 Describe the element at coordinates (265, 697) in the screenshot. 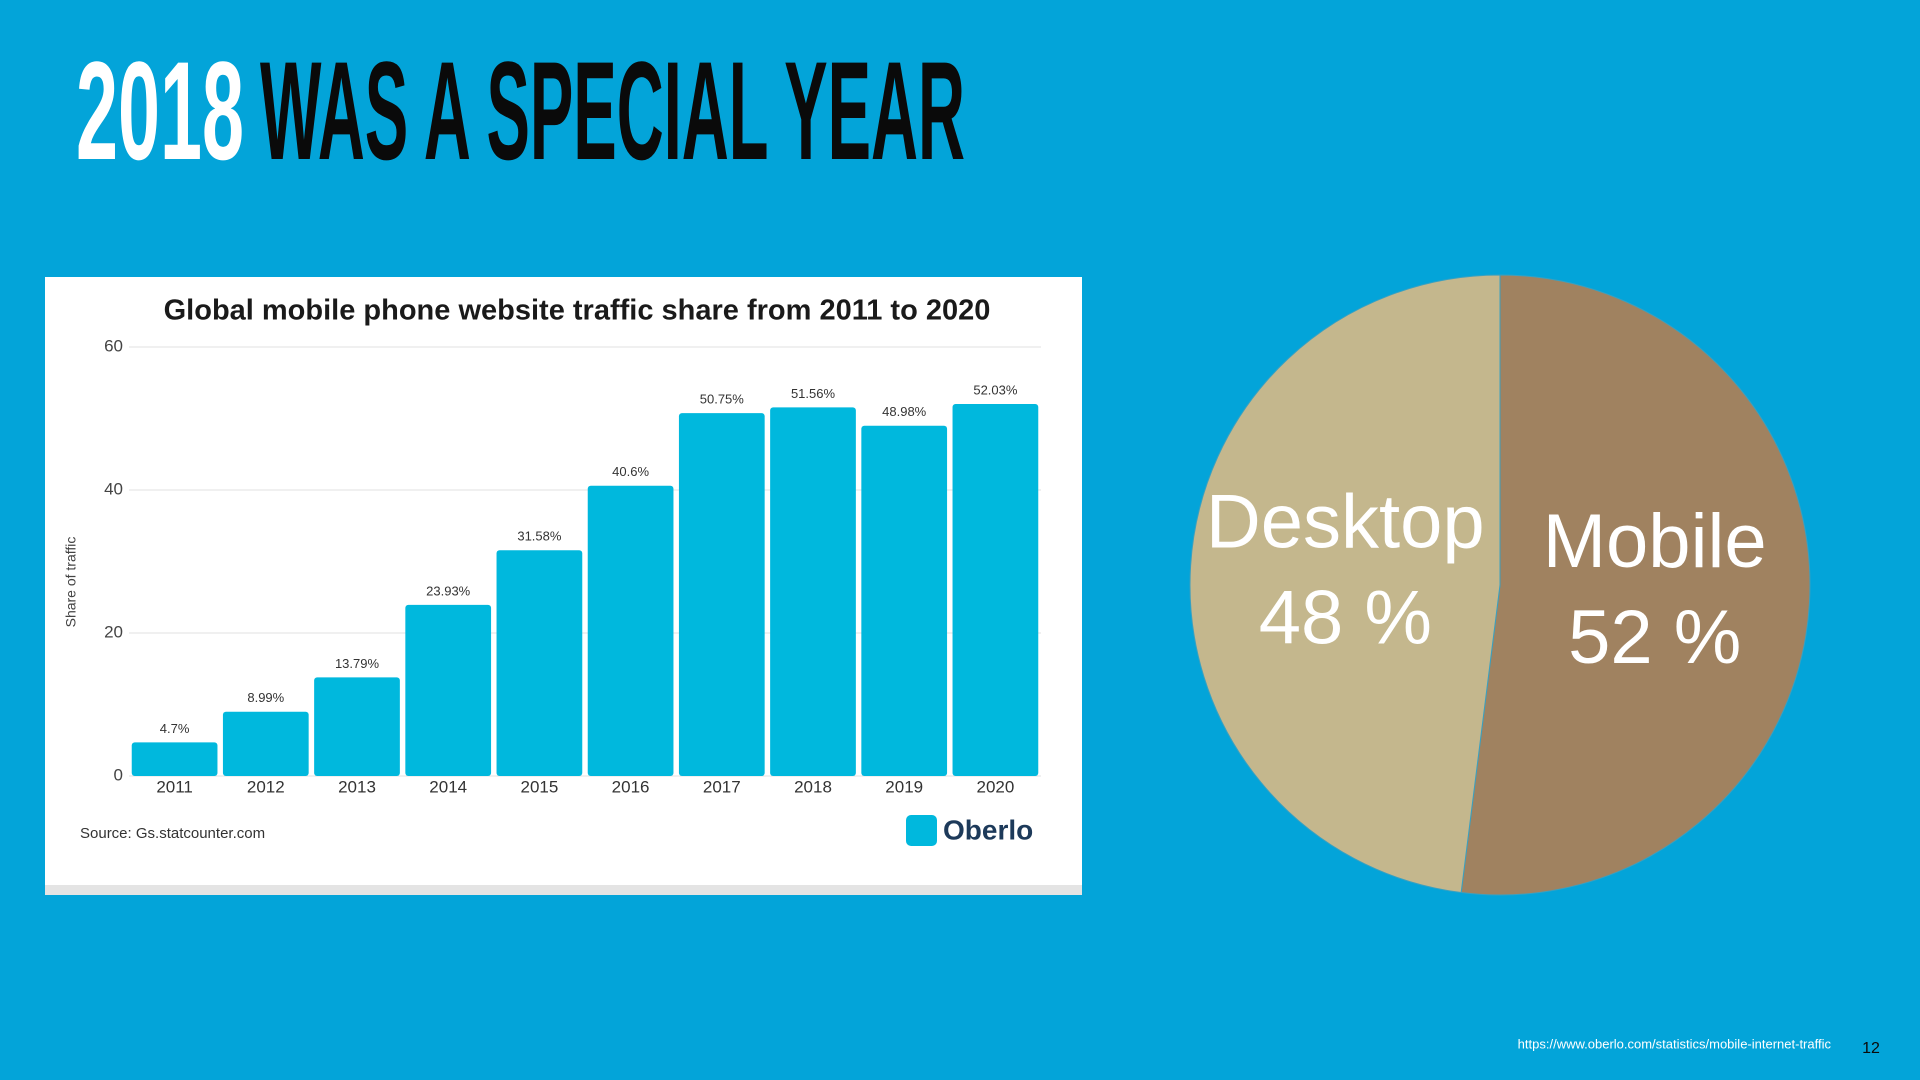

I see `value-label: 8.99%` at that location.